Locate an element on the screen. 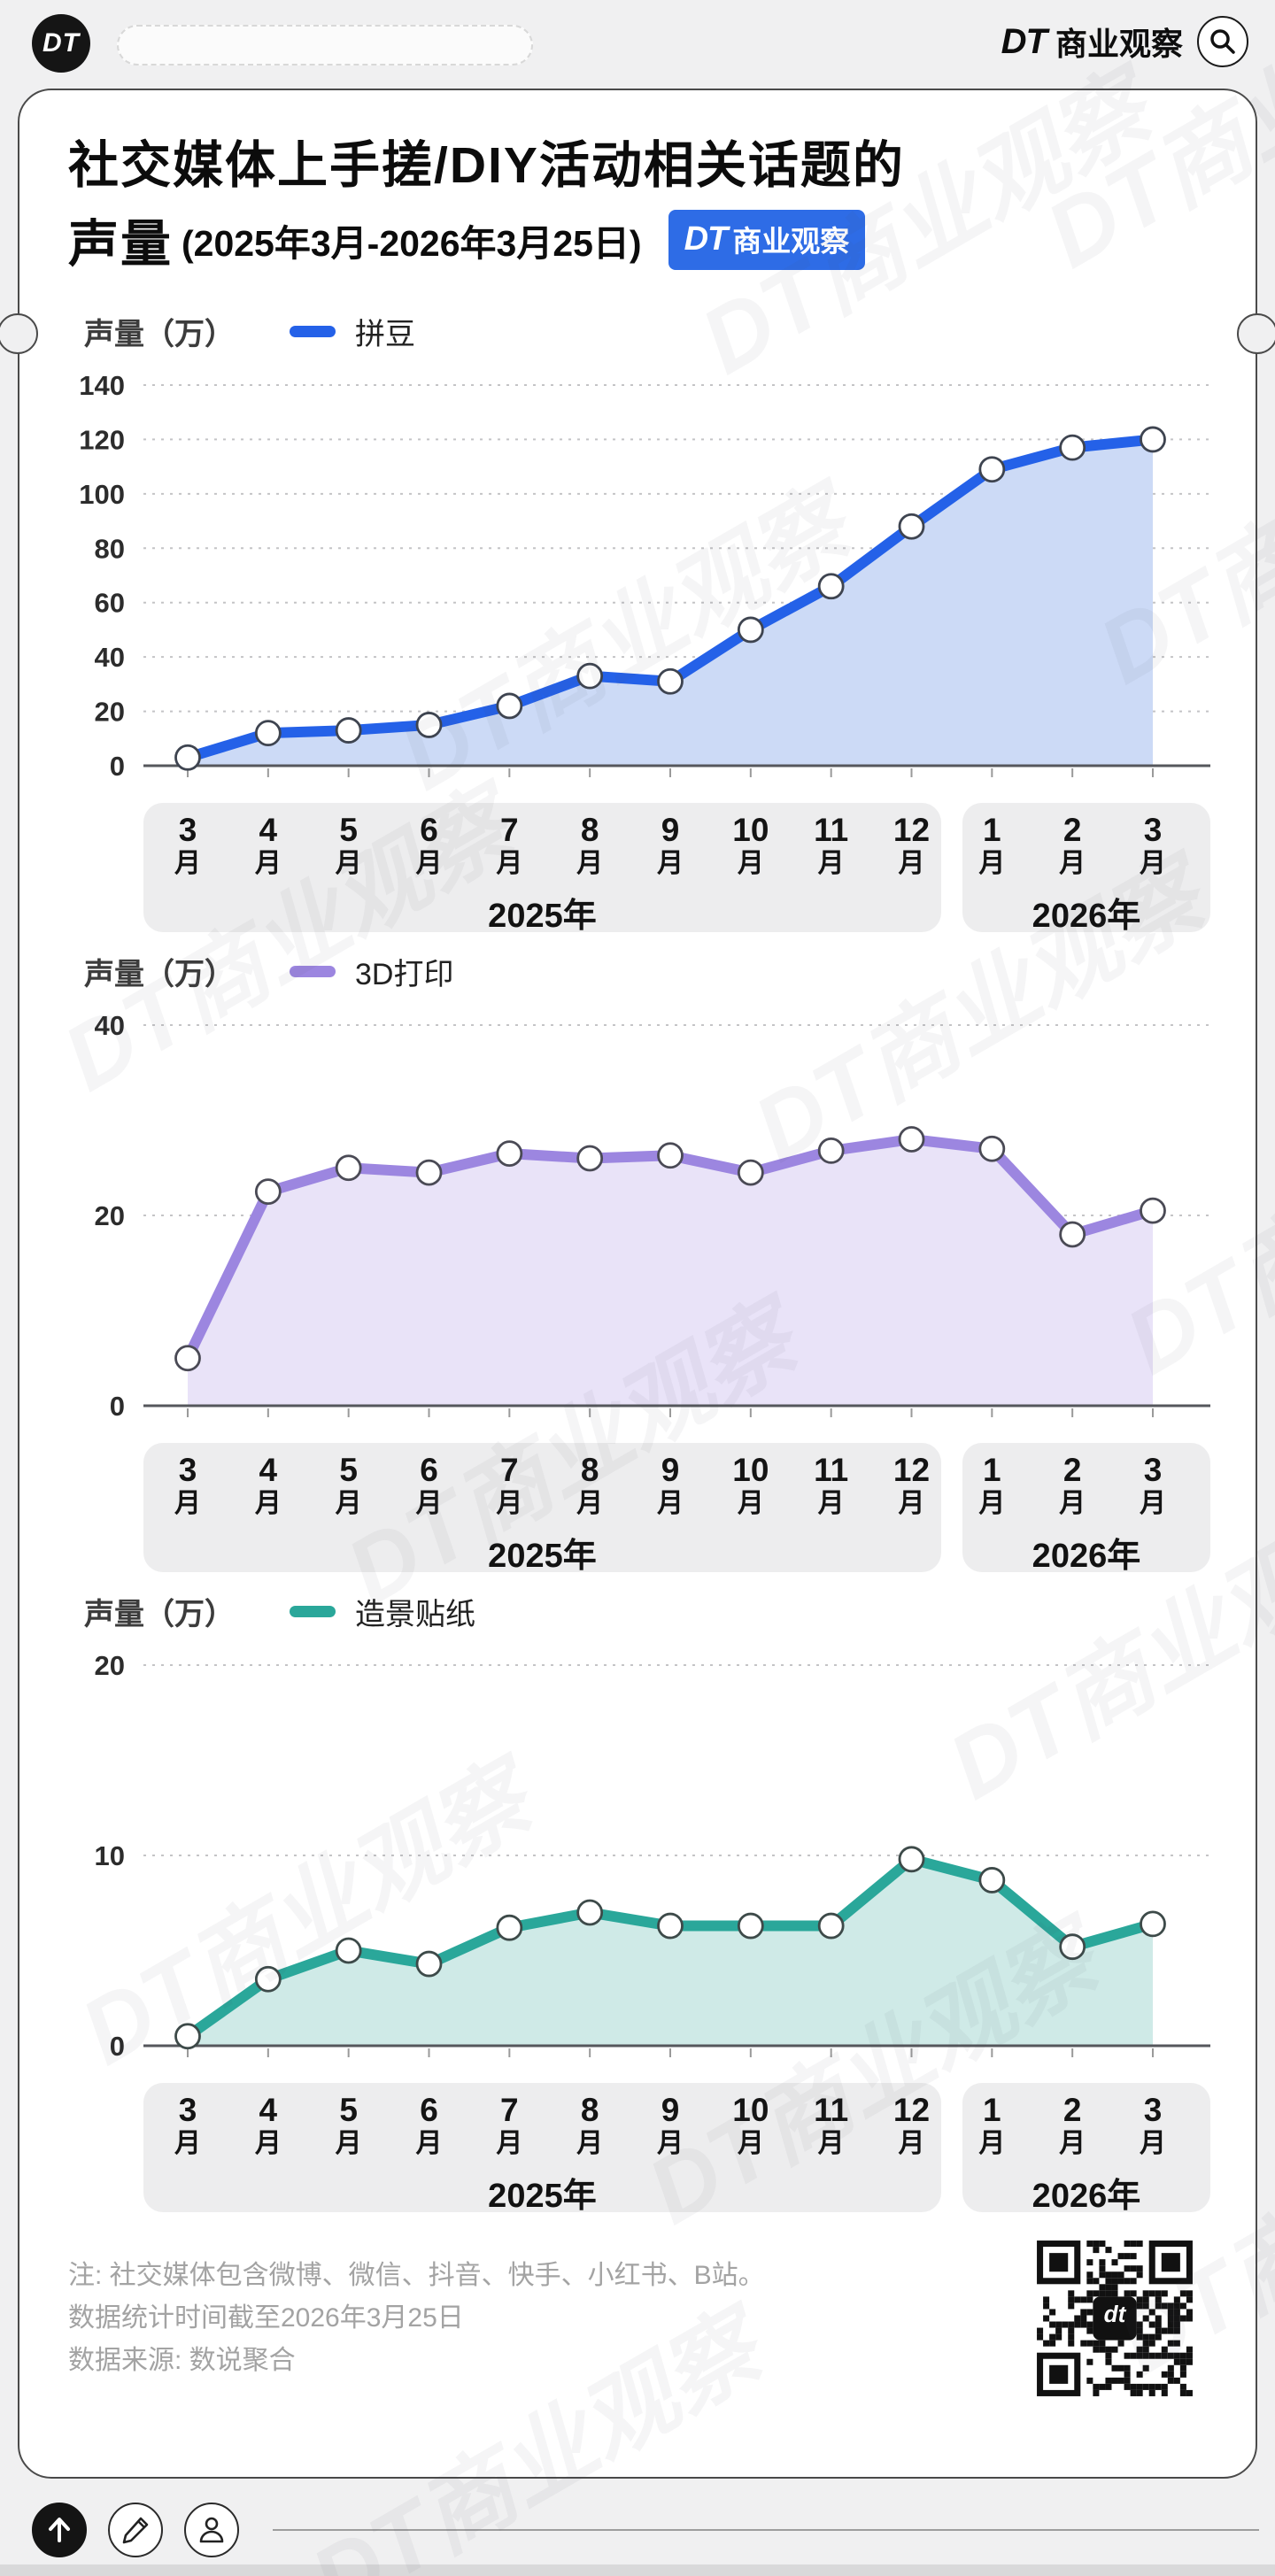 The height and width of the screenshot is (2576, 1275). chart-legend: 声量（万） 造景贴纸 is located at coordinates (645, 1611).